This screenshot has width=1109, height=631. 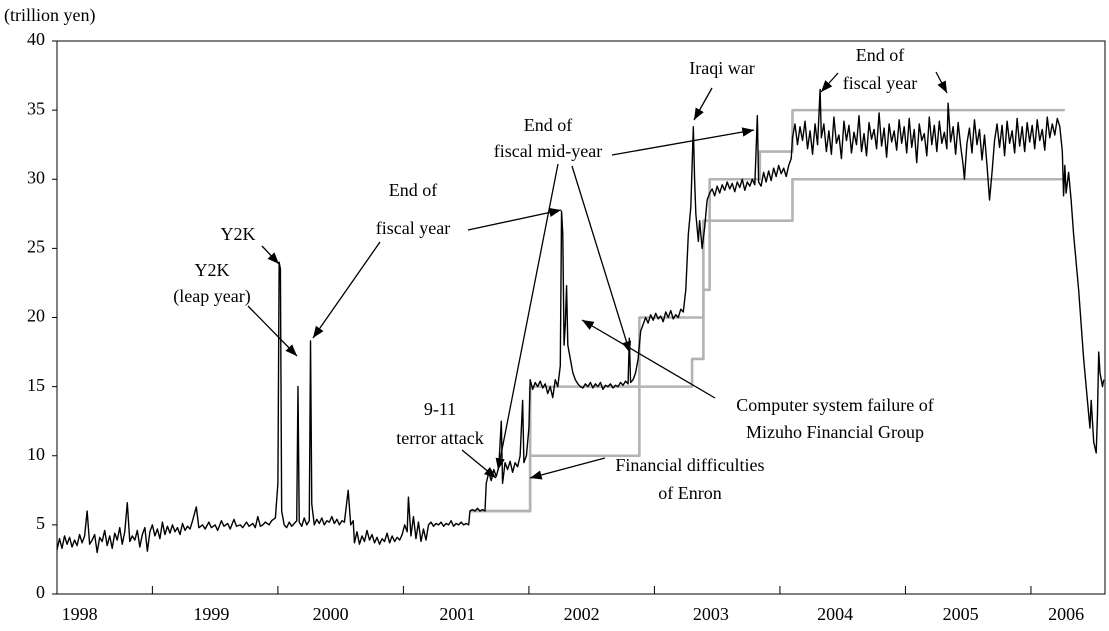 I want to click on annotation: (leap year), so click(x=211, y=296).